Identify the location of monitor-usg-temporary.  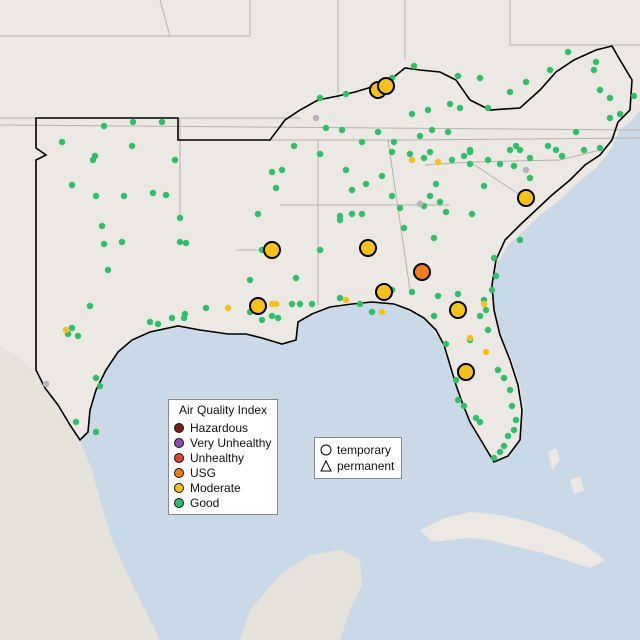
(422, 272).